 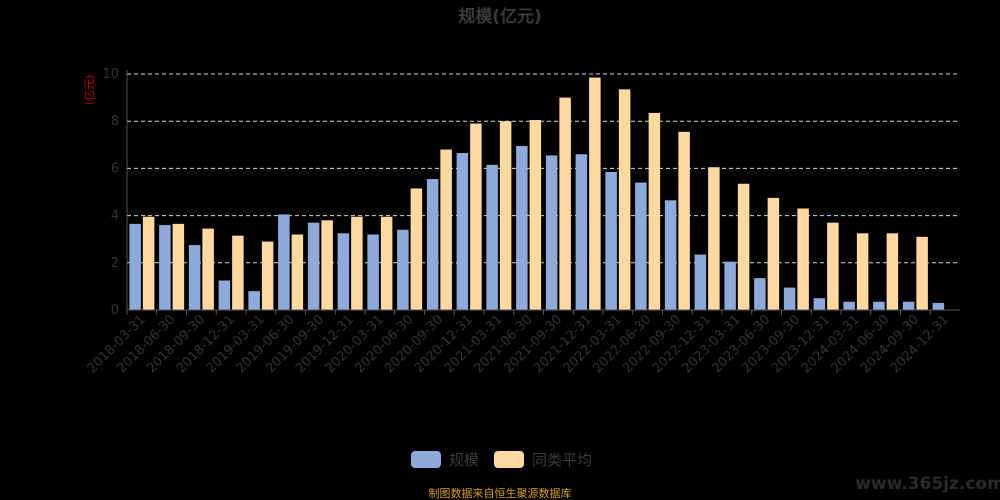 What do you see at coordinates (426, 459) in the screenshot?
I see `legend-swatch-scale` at bounding box center [426, 459].